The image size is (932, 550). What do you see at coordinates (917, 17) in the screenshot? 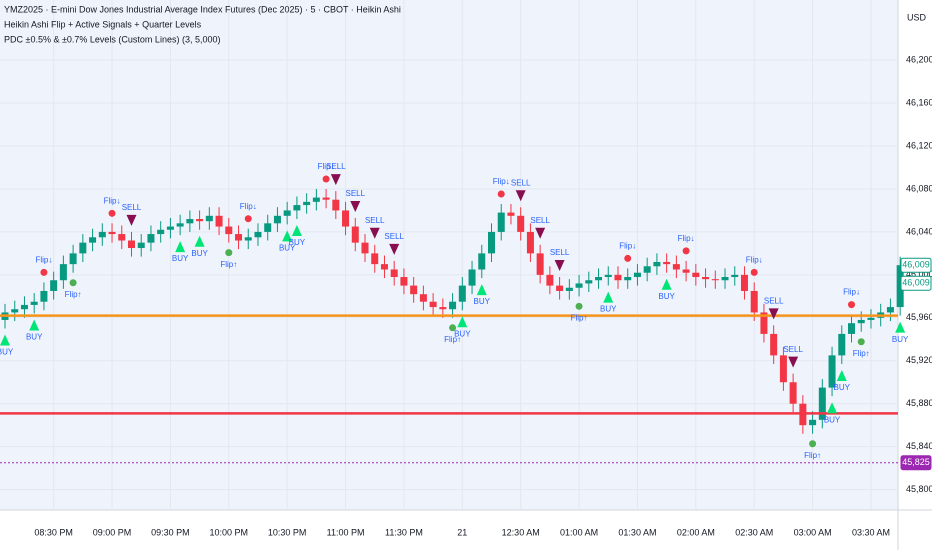
I see `currency-label: USD` at bounding box center [917, 17].